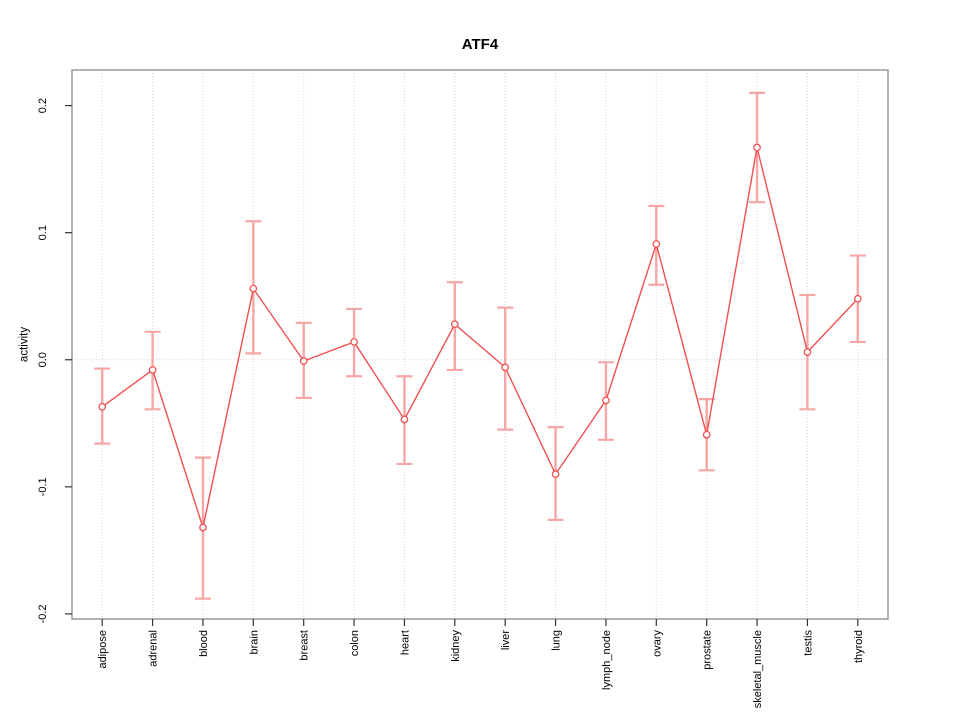 This screenshot has width=960, height=720. I want to click on y-tick-label: 0.0, so click(43, 359).